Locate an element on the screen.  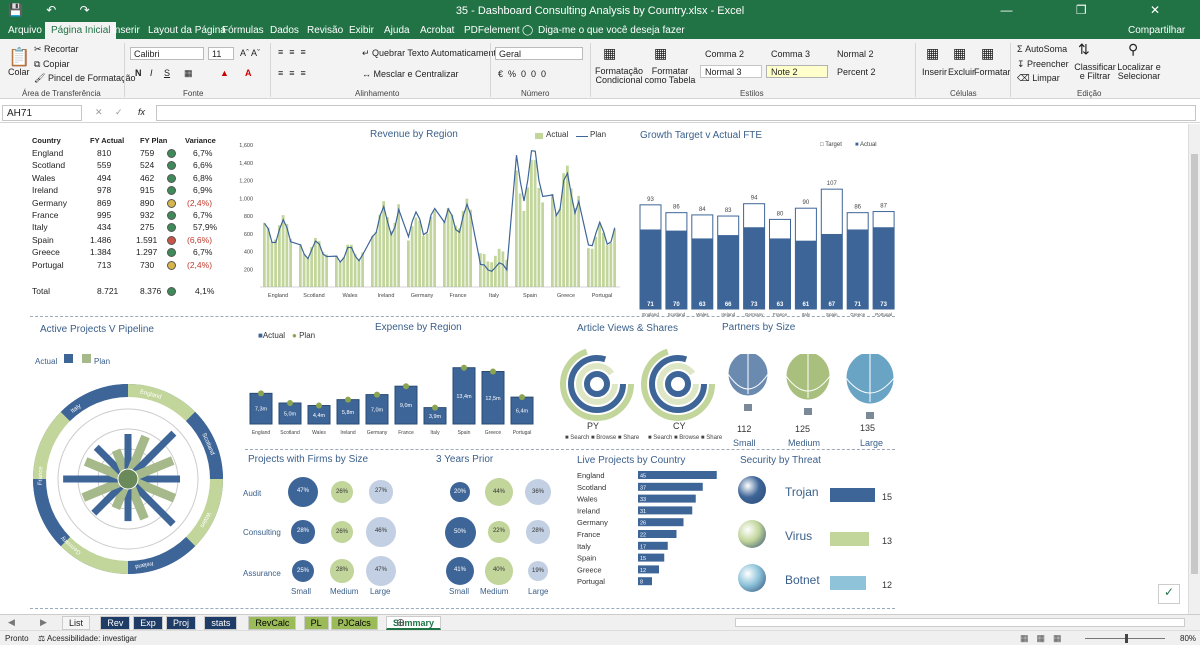
sheet-tab-list: List is located at coordinates (76, 623).